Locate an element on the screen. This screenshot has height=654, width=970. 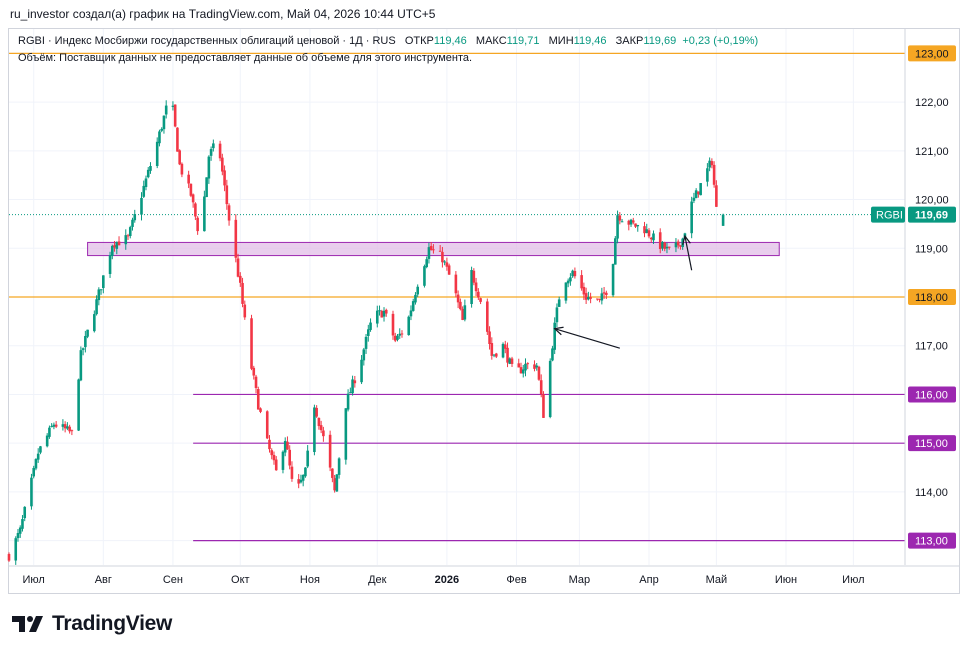
legend-high-label: МАКС is located at coordinates (491, 41).